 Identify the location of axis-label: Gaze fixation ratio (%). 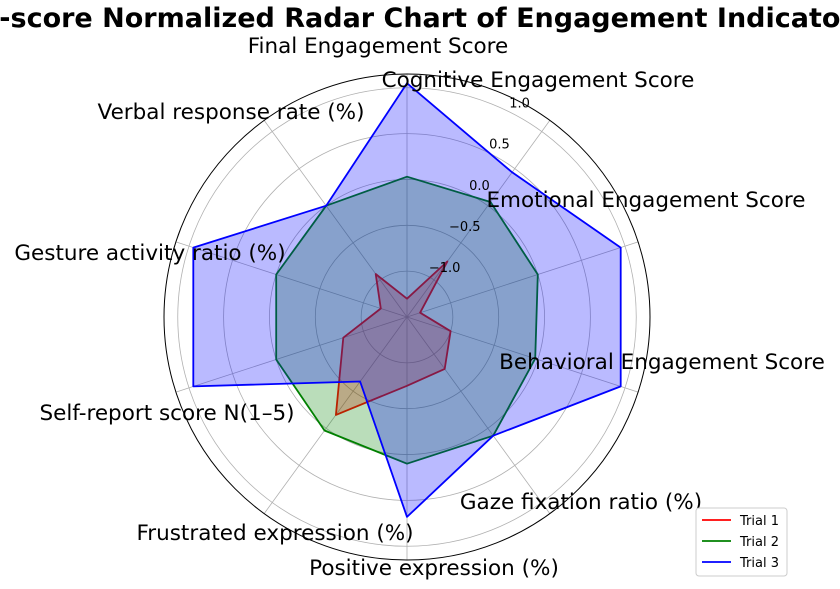
(581, 502).